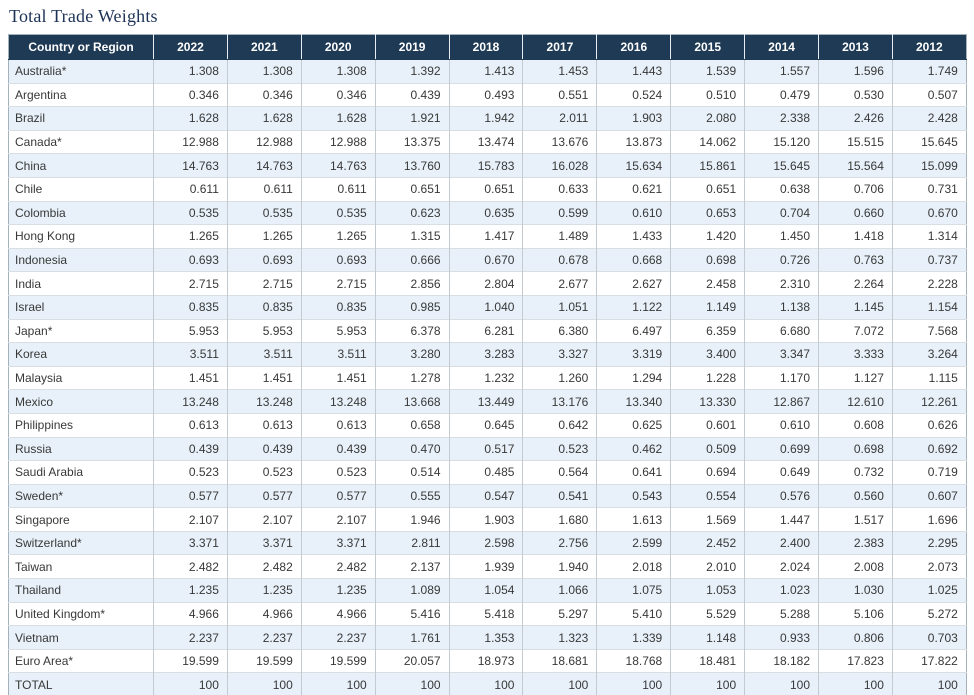  Describe the element at coordinates (559, 330) in the screenshot. I see `value-cell: 6.380` at that location.